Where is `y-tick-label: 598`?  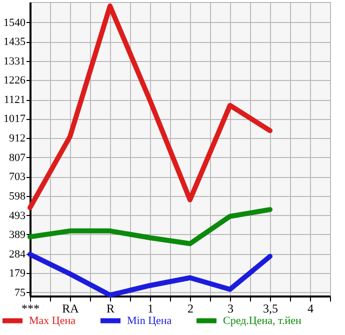
y-tick-label: 598 is located at coordinates (17, 196).